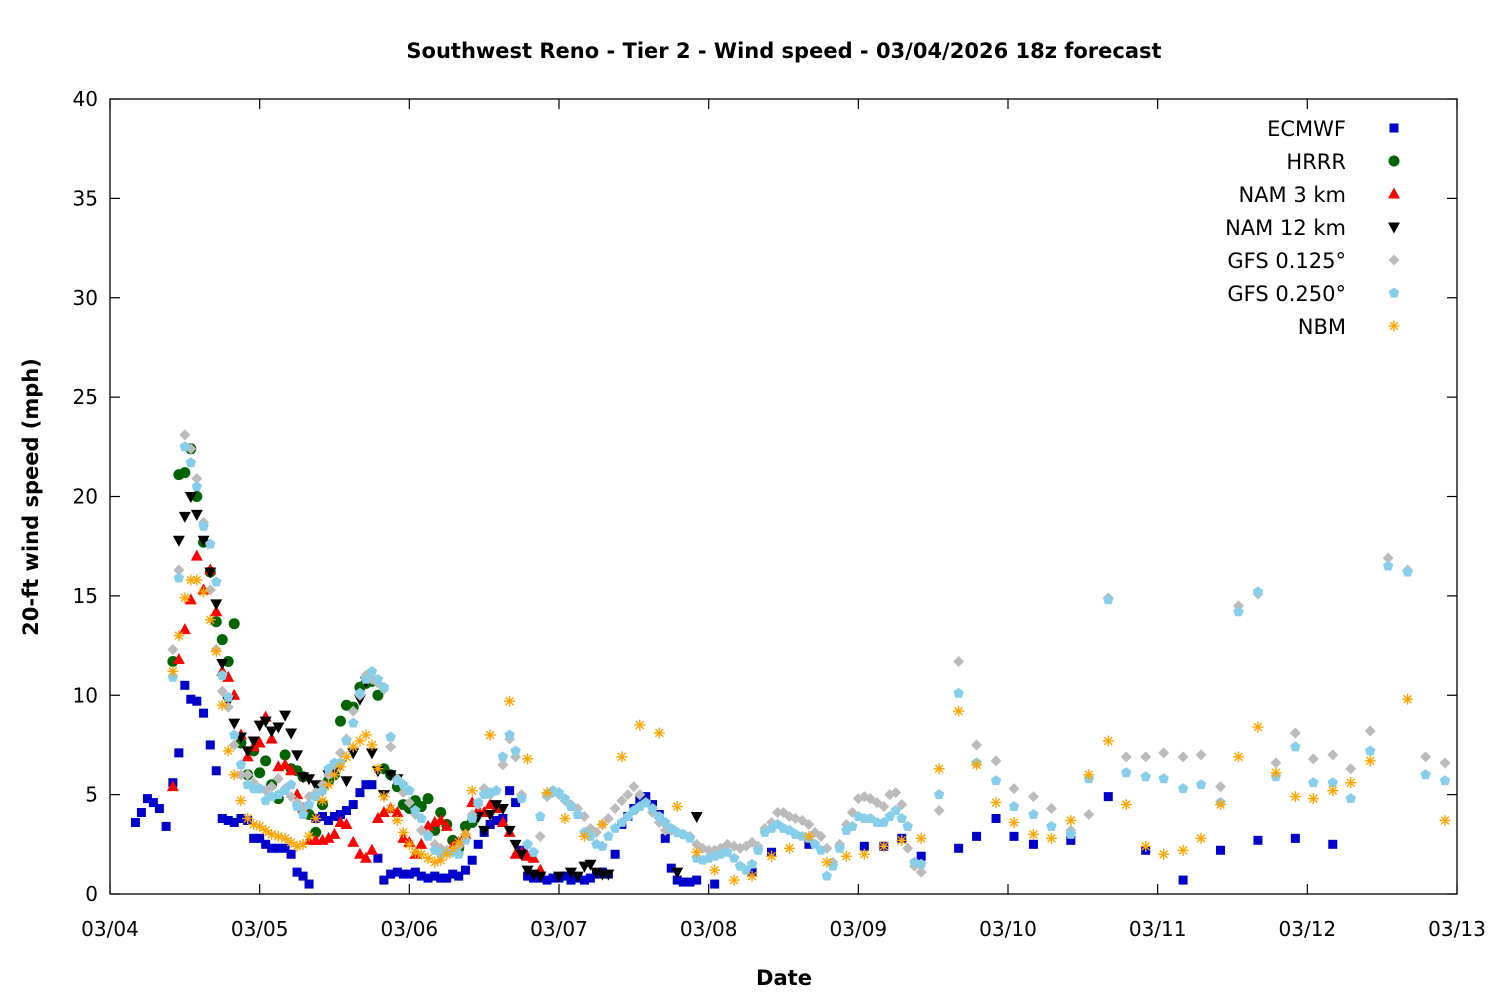  I want to click on x-axis-label: Date, so click(784, 978).